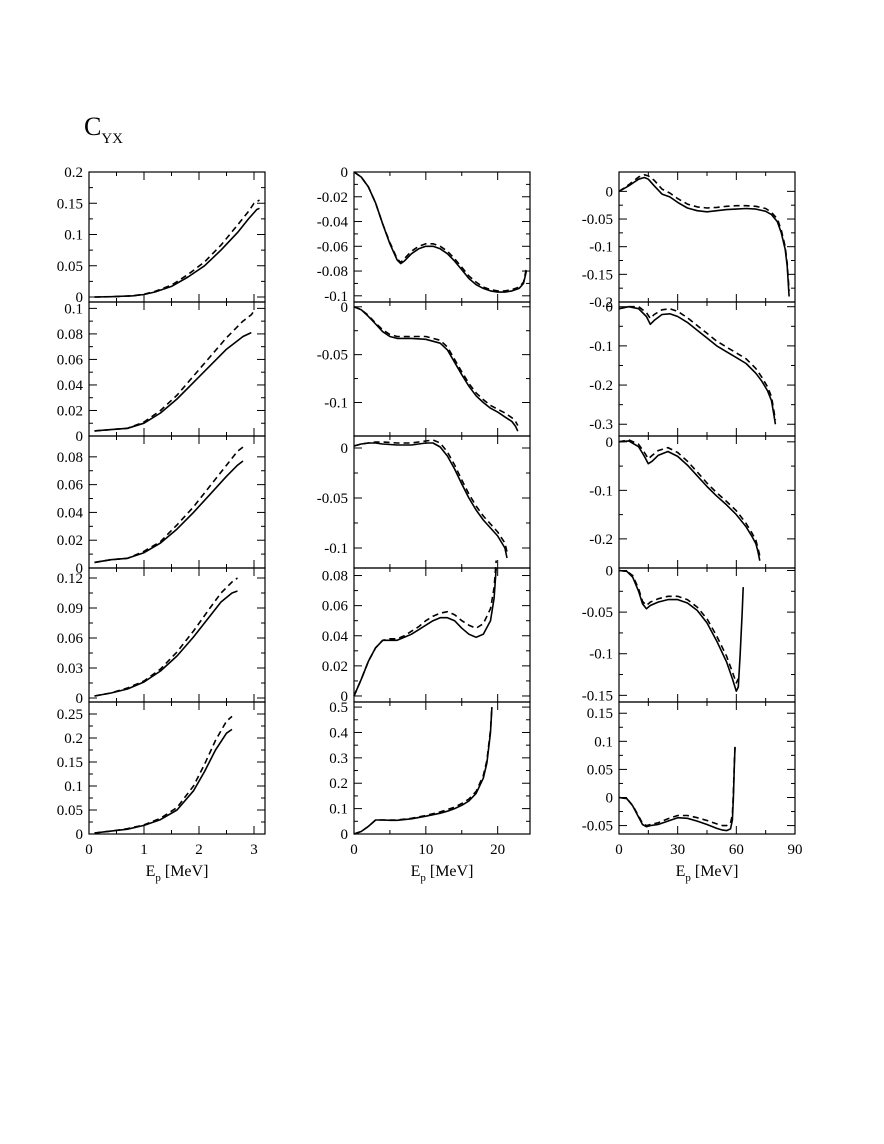 Image resolution: width=884 pixels, height=1144 pixels. I want to click on series-line-solid-c1-r4, so click(166, 643).